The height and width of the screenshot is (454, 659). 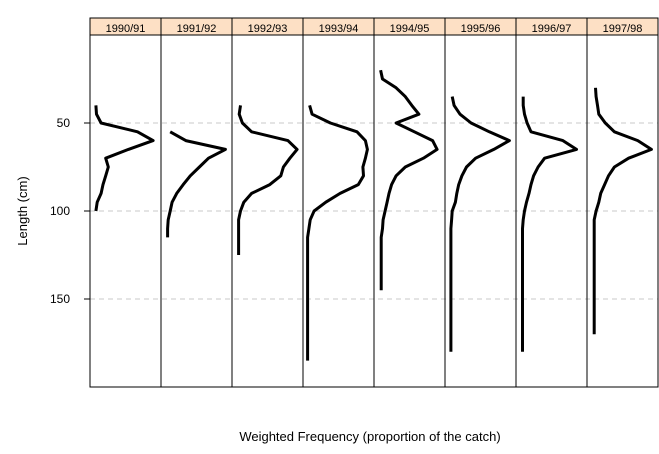 What do you see at coordinates (552, 29) in the screenshot?
I see `strip-label: 1996/97` at bounding box center [552, 29].